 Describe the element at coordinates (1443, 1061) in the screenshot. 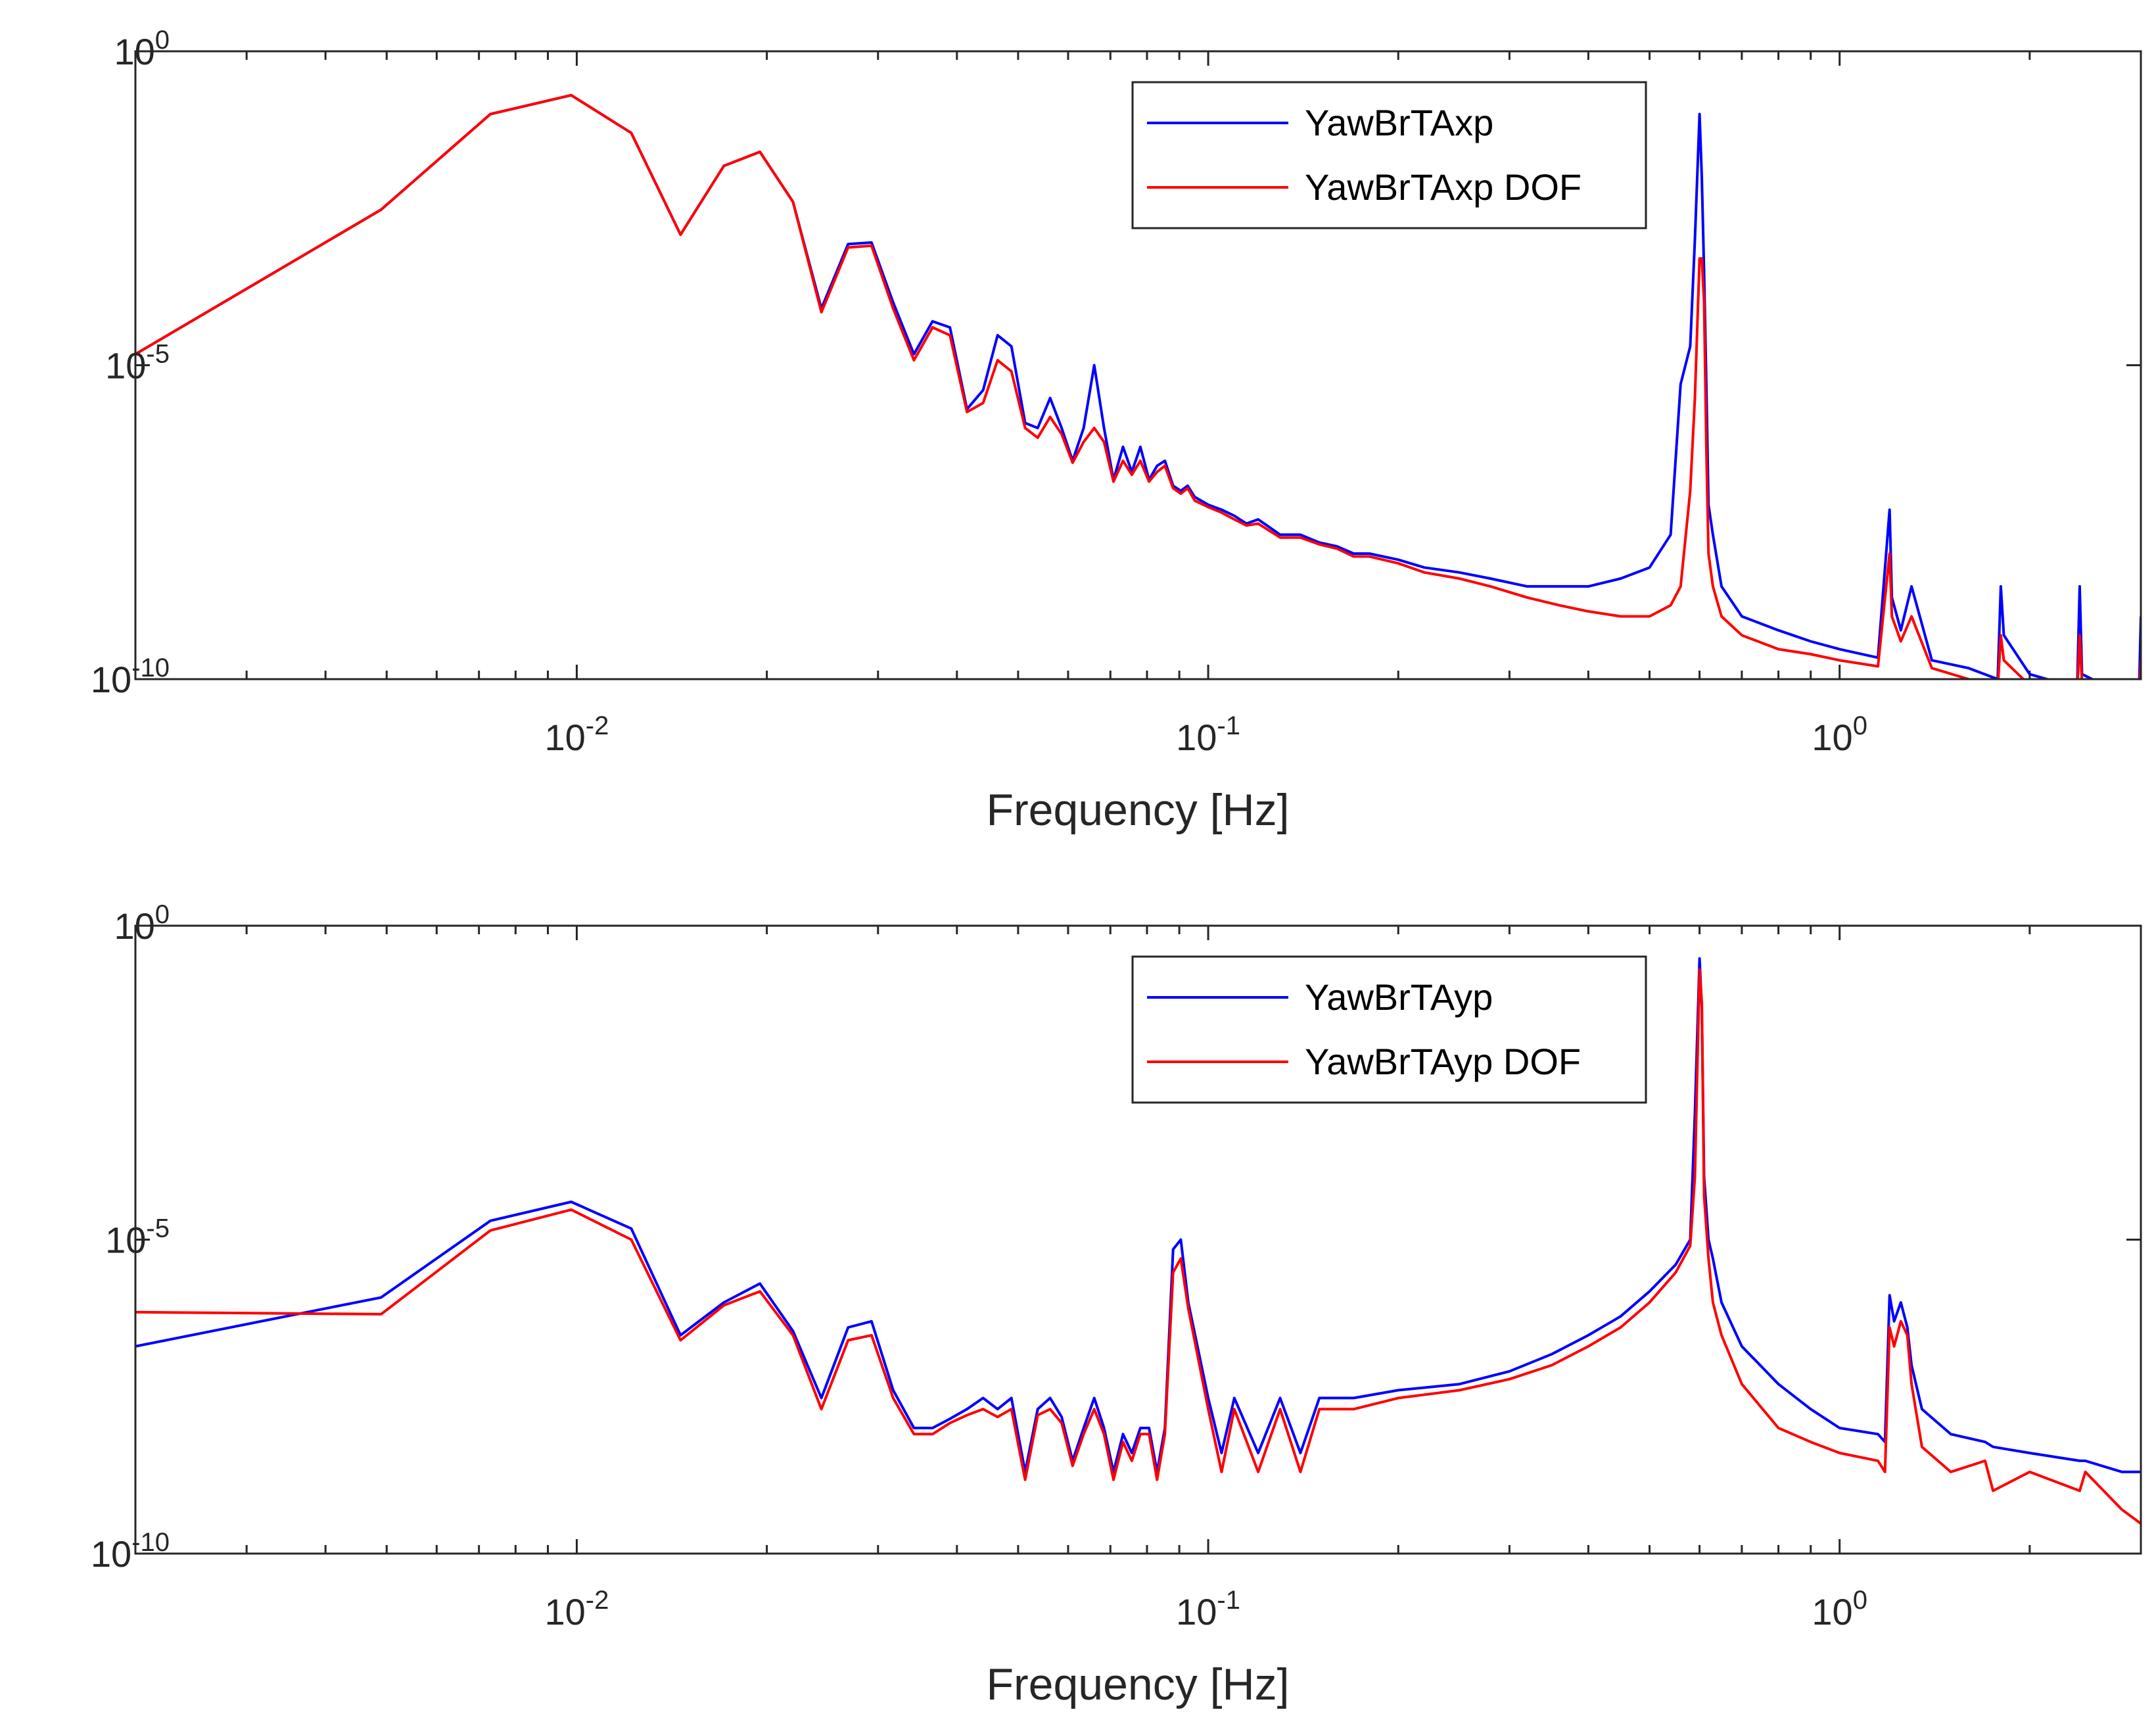

I see `legend-label-yawbrtayp-dof: YawBrTAyp DOF` at that location.